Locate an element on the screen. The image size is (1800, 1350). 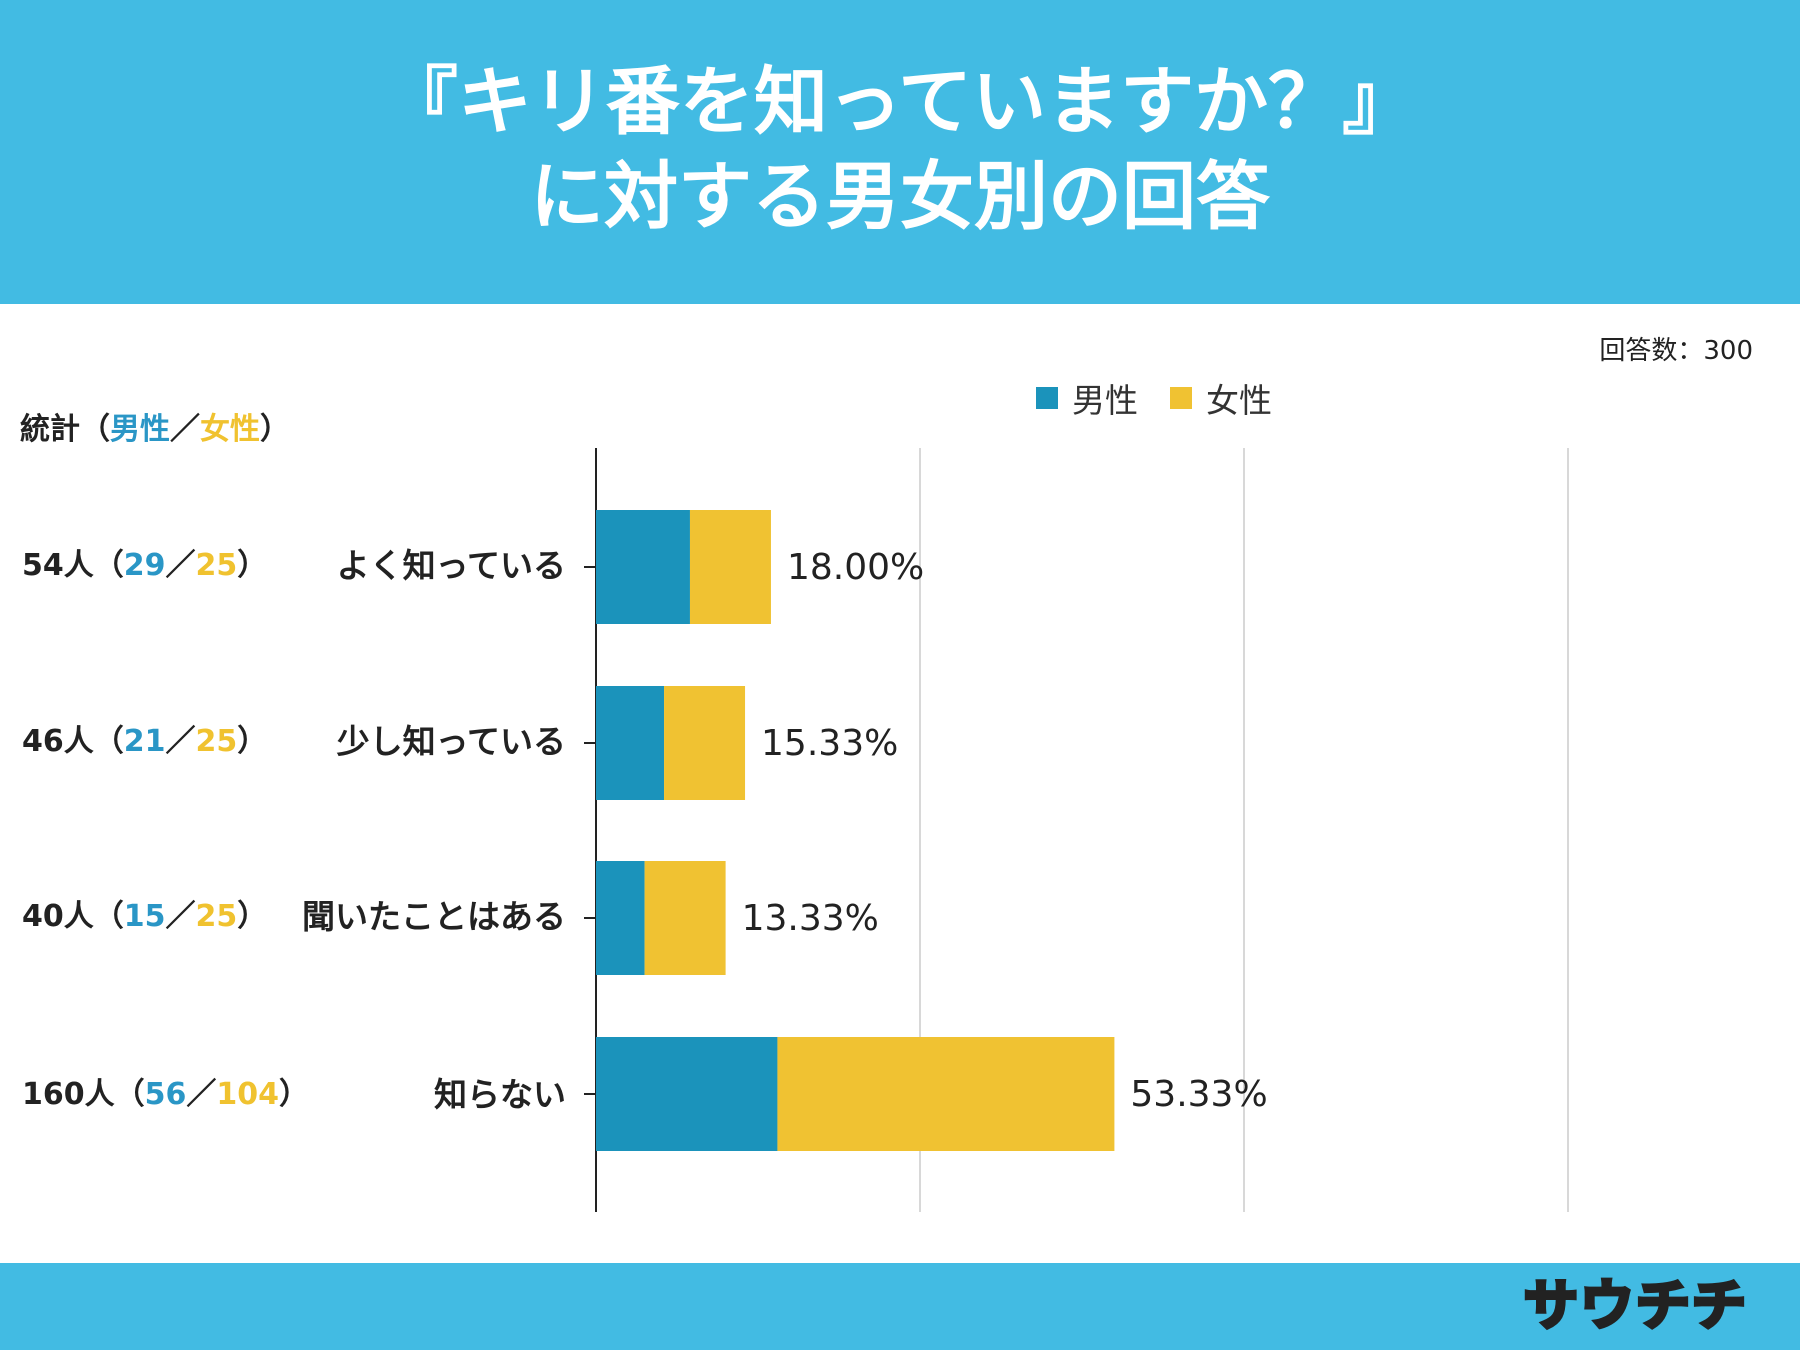
stats-male-count: 56 is located at coordinates (165, 1094).